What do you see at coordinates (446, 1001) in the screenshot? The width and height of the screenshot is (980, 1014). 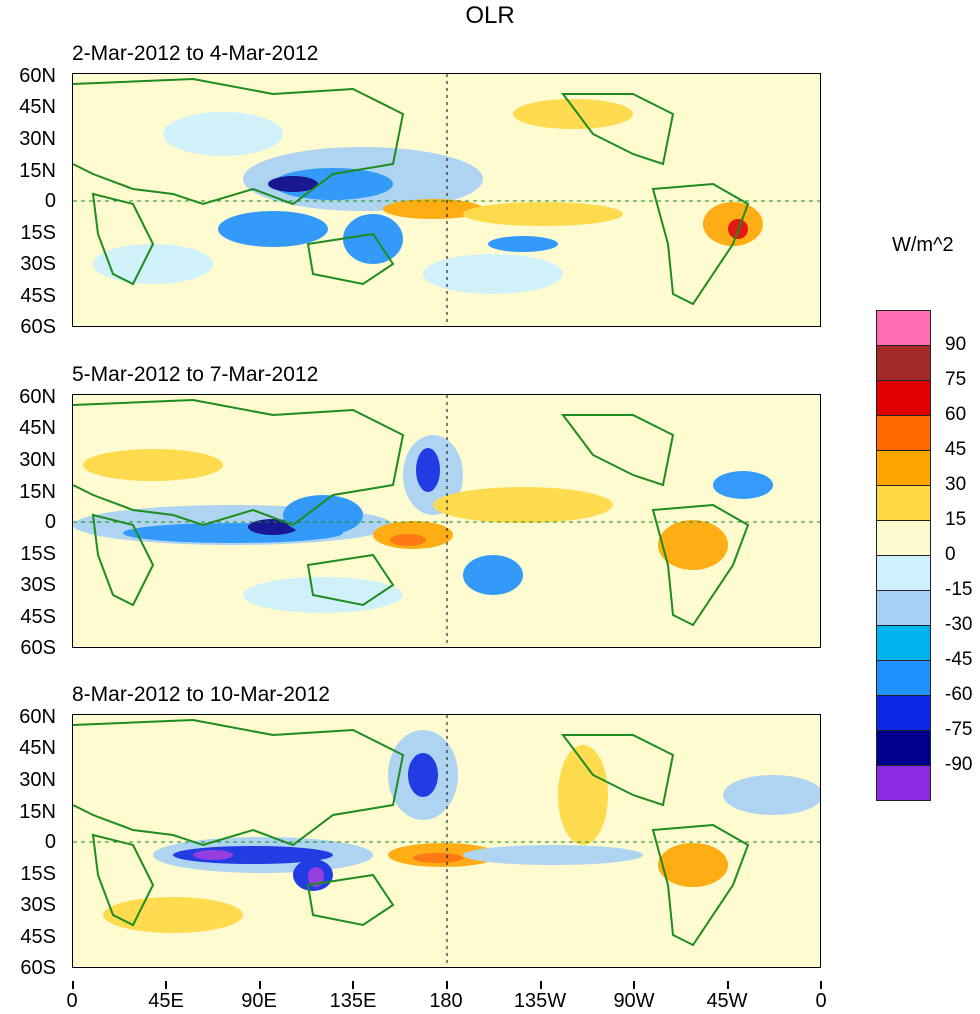 I see `x-tick-label: 180` at bounding box center [446, 1001].